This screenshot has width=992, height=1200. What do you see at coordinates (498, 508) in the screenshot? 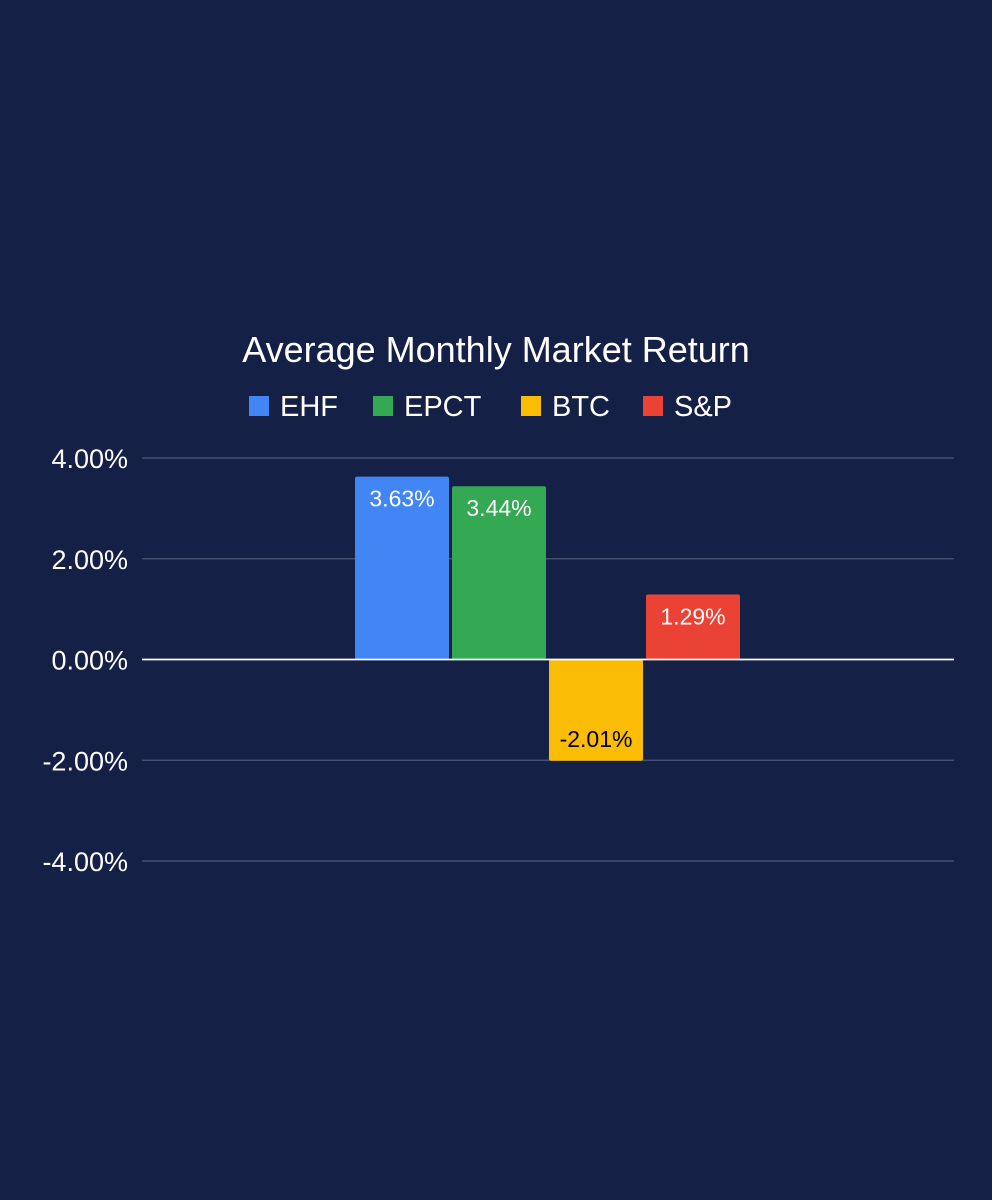
I see `bar-label-epct: 3.44%` at bounding box center [498, 508].